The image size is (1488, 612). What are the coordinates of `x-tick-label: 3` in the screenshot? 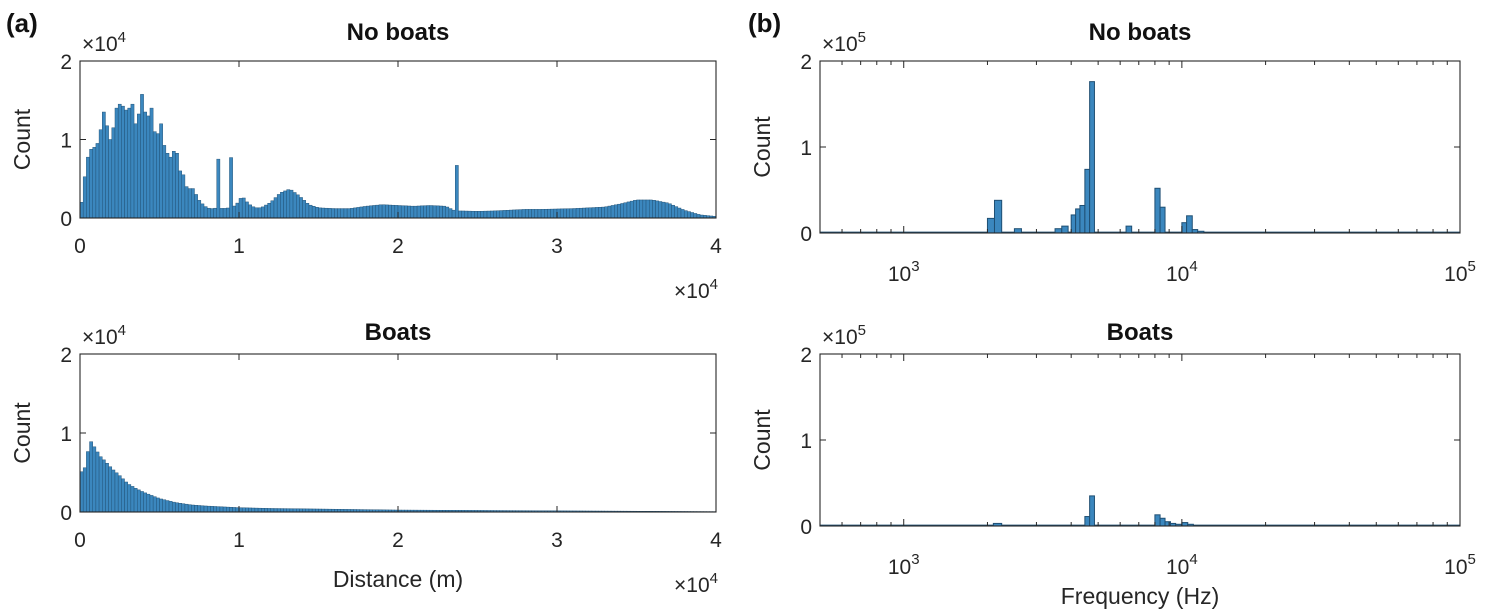 It's located at (557, 540).